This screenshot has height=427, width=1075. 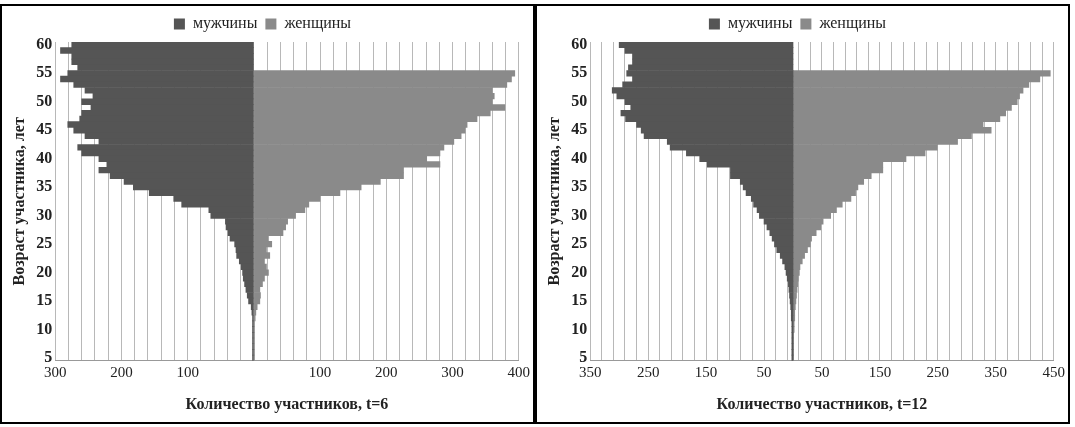 What do you see at coordinates (287, 403) in the screenshot?
I see `x-axis-title: Количество участников, t=6` at bounding box center [287, 403].